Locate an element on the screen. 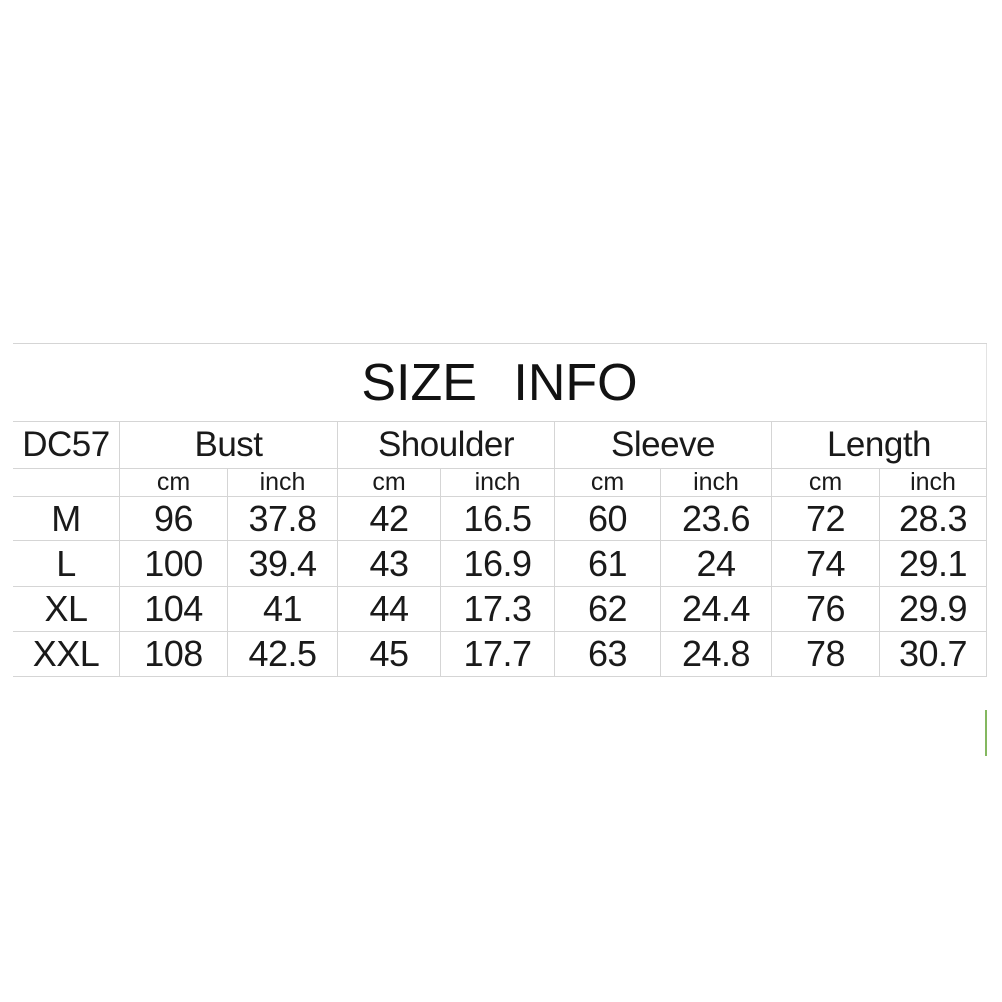 The image size is (1002, 1002). selection-highlight-line is located at coordinates (986, 733).